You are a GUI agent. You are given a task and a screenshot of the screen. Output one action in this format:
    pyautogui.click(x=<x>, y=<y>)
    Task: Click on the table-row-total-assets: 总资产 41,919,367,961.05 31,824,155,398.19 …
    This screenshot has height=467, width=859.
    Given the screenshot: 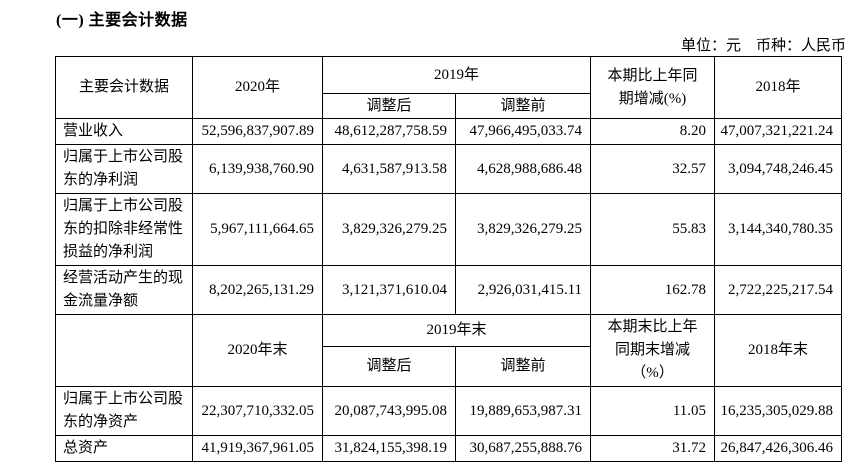 What is the action you would take?
    pyautogui.click(x=449, y=448)
    